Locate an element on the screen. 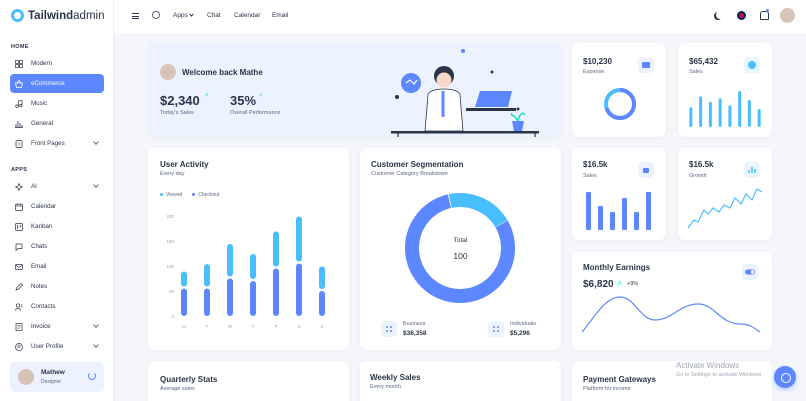  sales-card: $65,432 Sales is located at coordinates (725, 90).